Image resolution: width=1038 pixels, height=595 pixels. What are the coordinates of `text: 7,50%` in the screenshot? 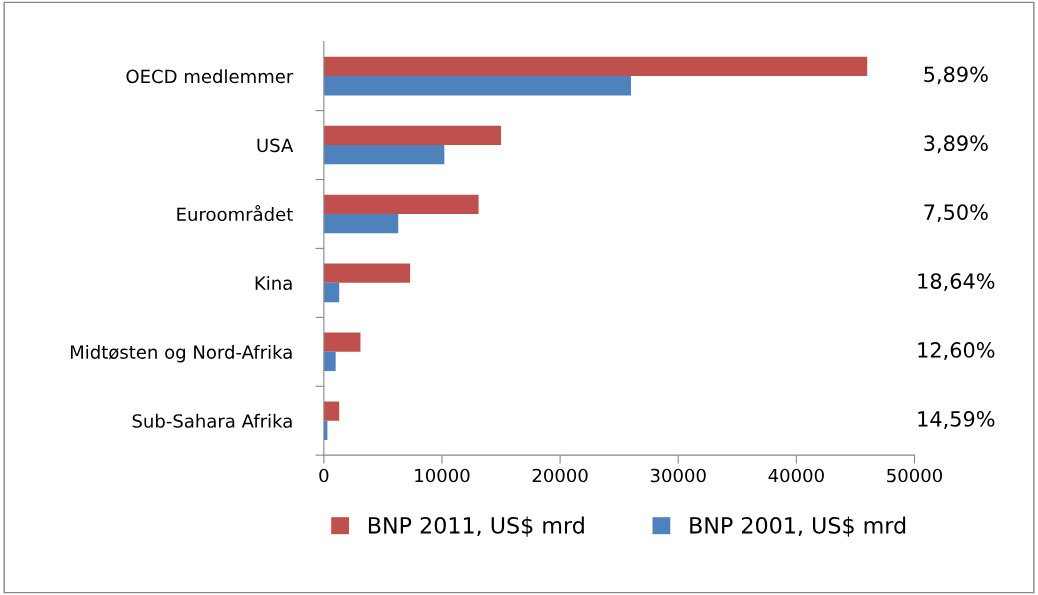 It's located at (956, 213).